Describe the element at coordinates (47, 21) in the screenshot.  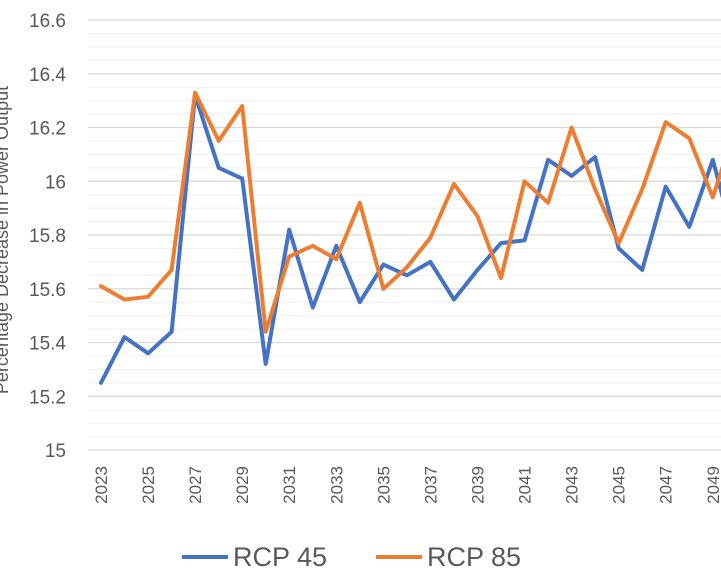
I see `y-tick-label: 16.6` at that location.